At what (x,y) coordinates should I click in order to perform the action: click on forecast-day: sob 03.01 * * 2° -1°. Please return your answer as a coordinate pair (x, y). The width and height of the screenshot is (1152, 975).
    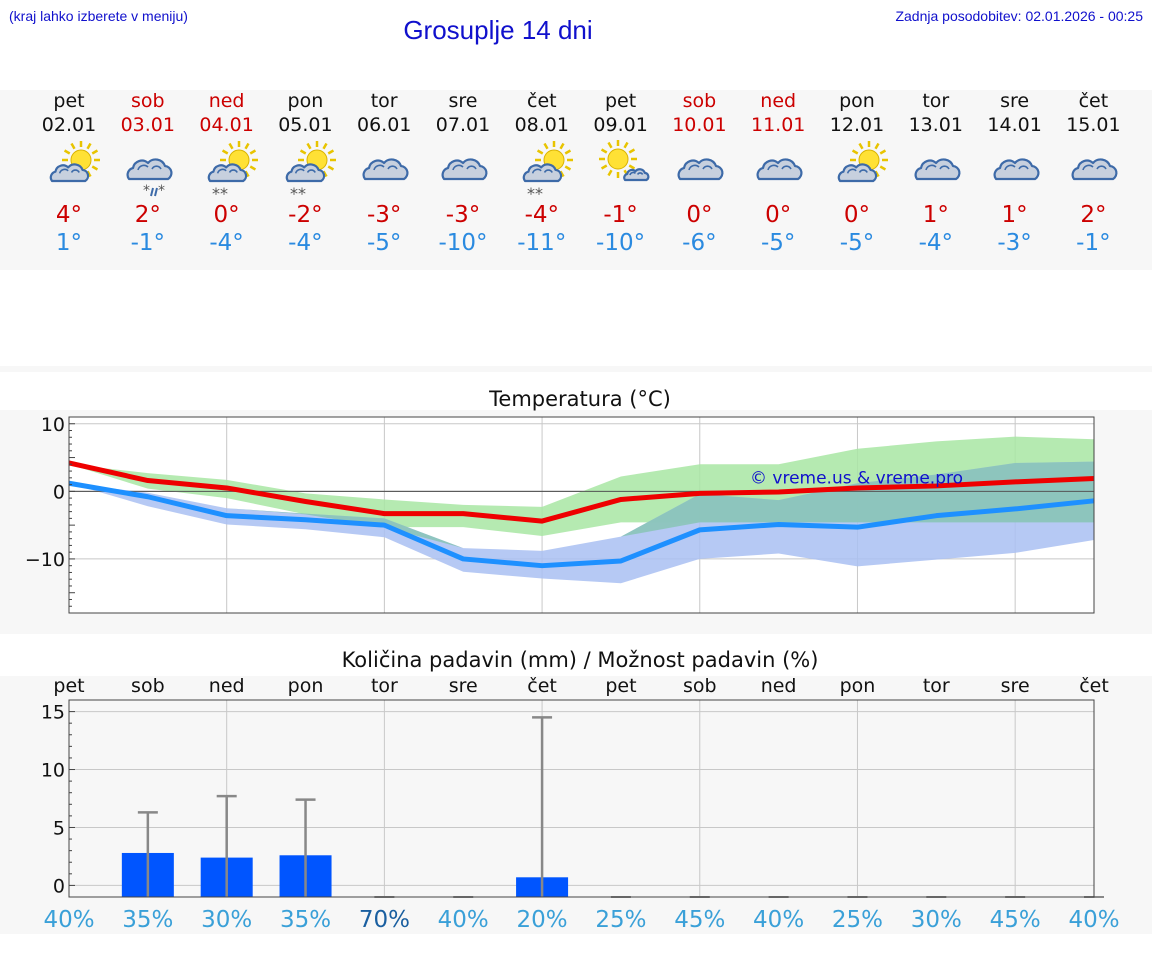
    Looking at the image, I should click on (148, 173).